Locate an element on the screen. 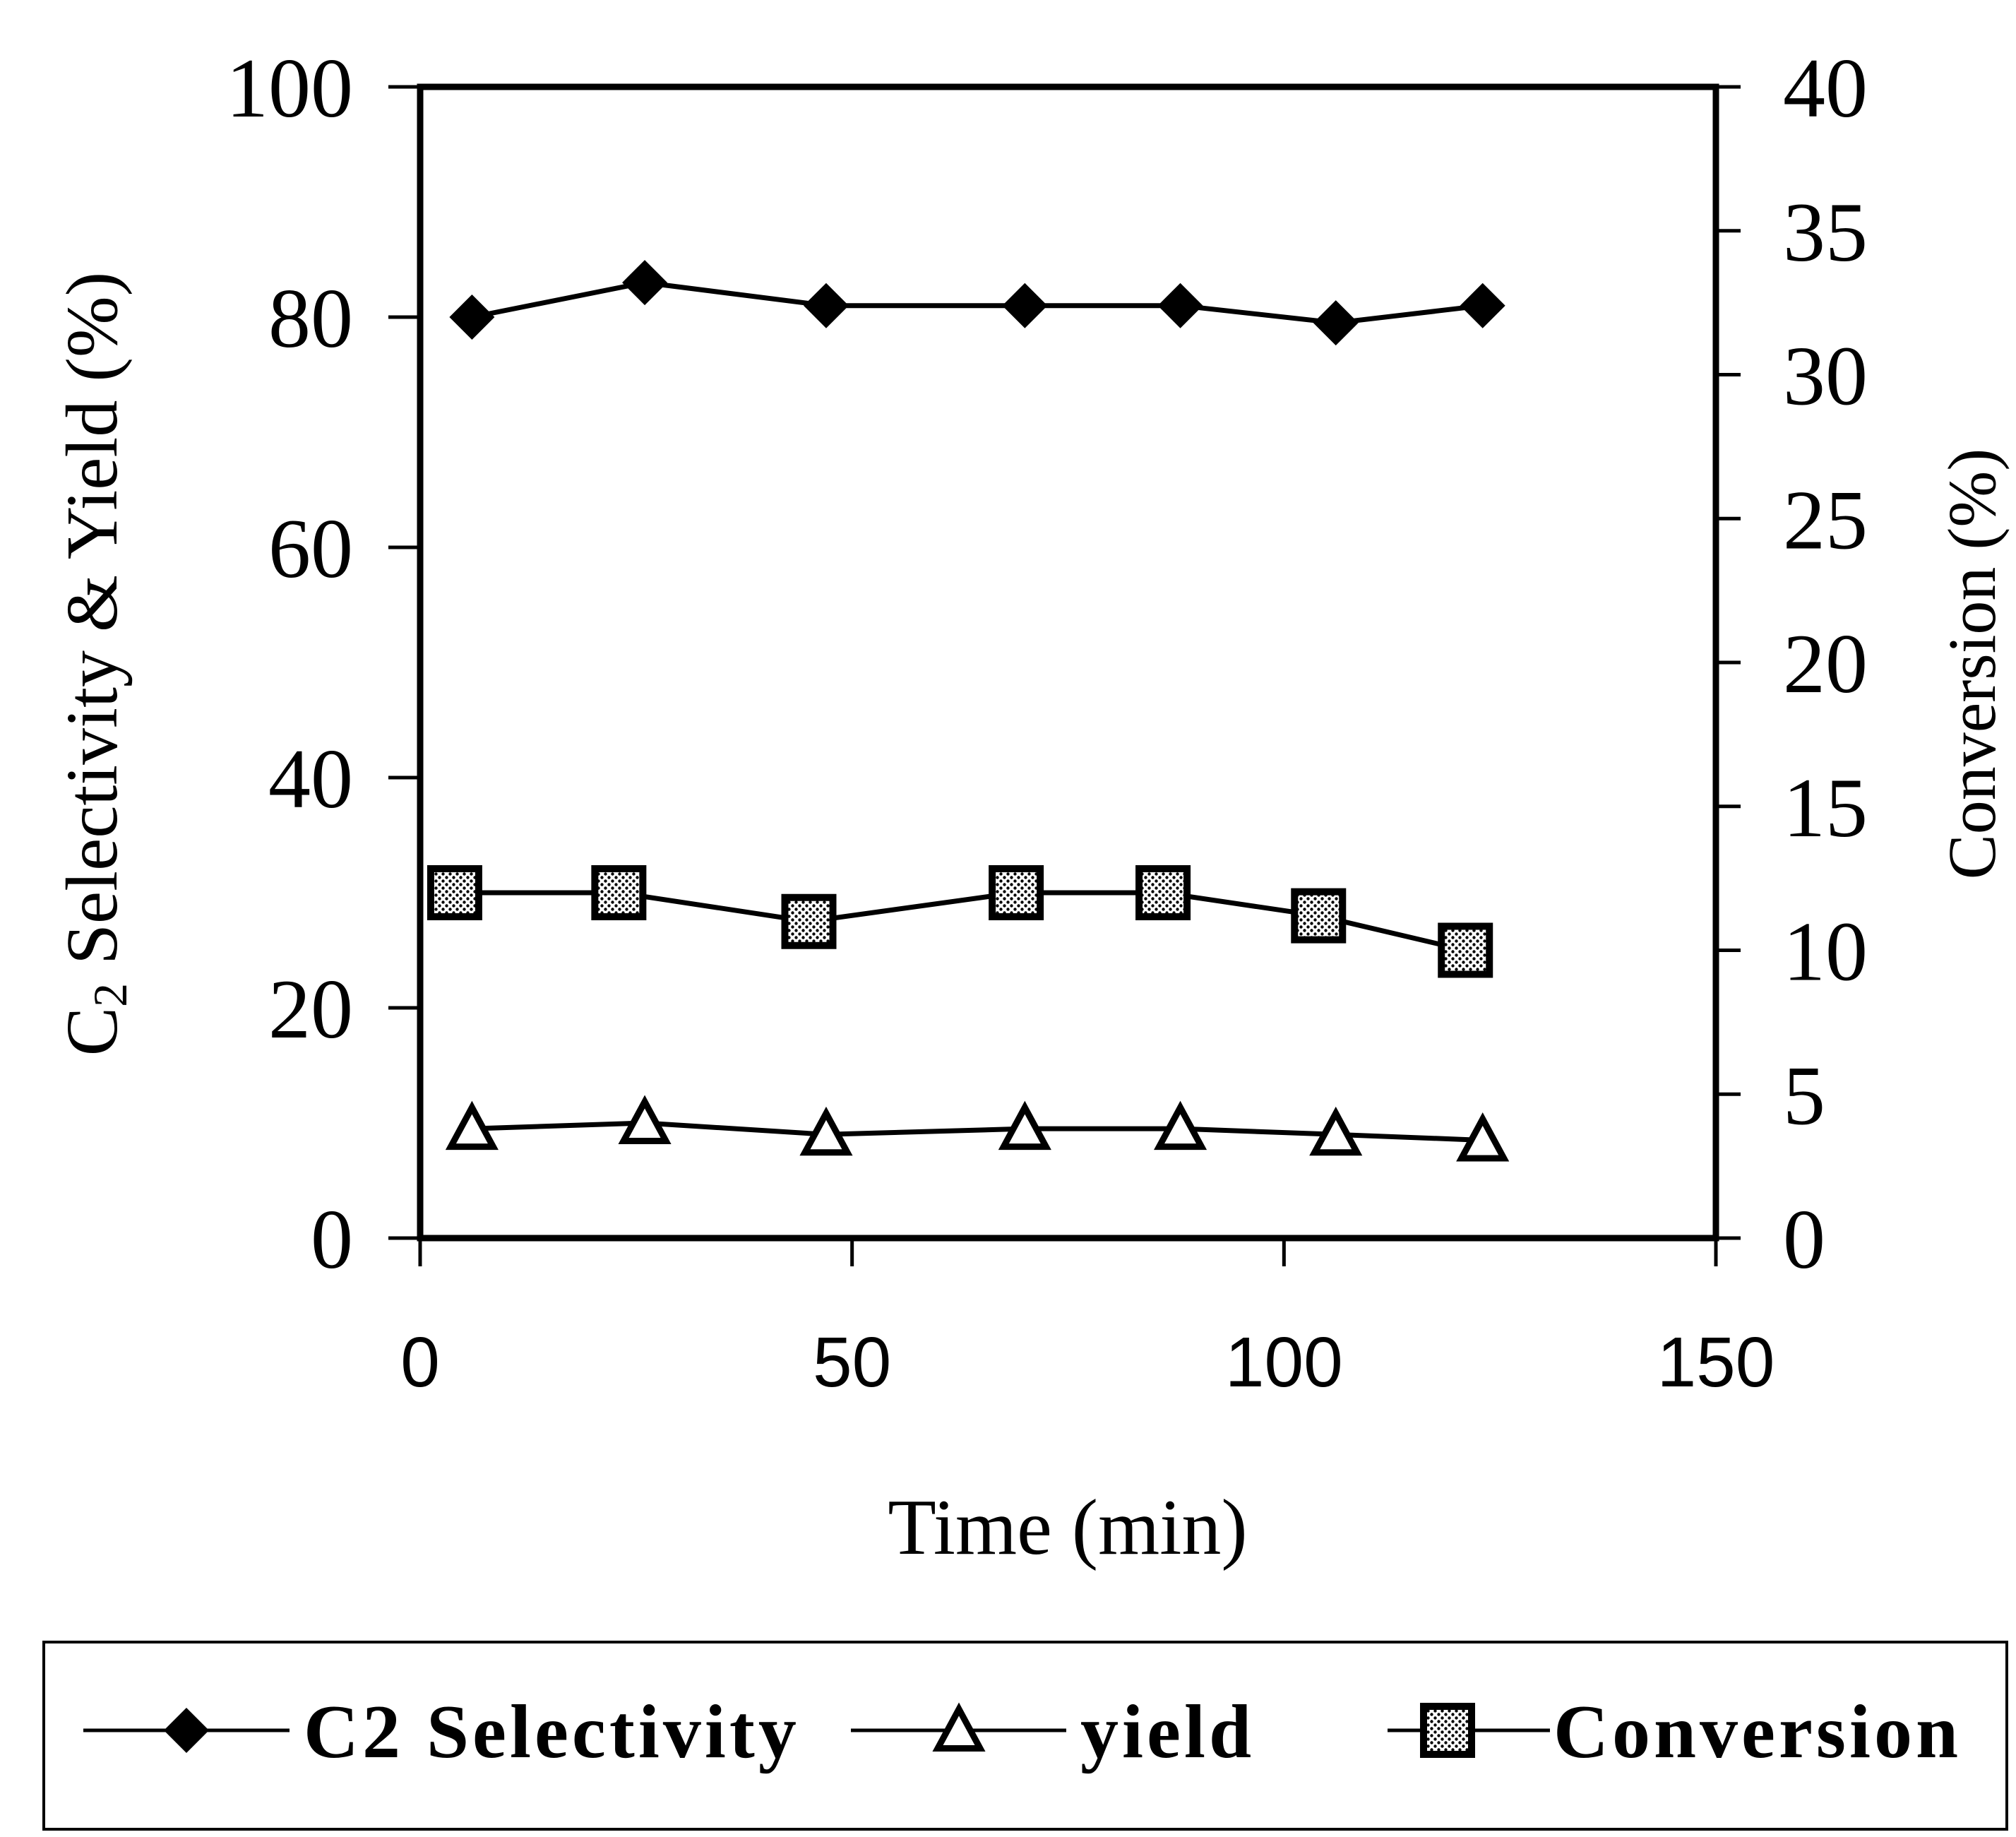 The image size is (2016, 1837). legend-label-conversion: Conversion is located at coordinates (1758, 1732).